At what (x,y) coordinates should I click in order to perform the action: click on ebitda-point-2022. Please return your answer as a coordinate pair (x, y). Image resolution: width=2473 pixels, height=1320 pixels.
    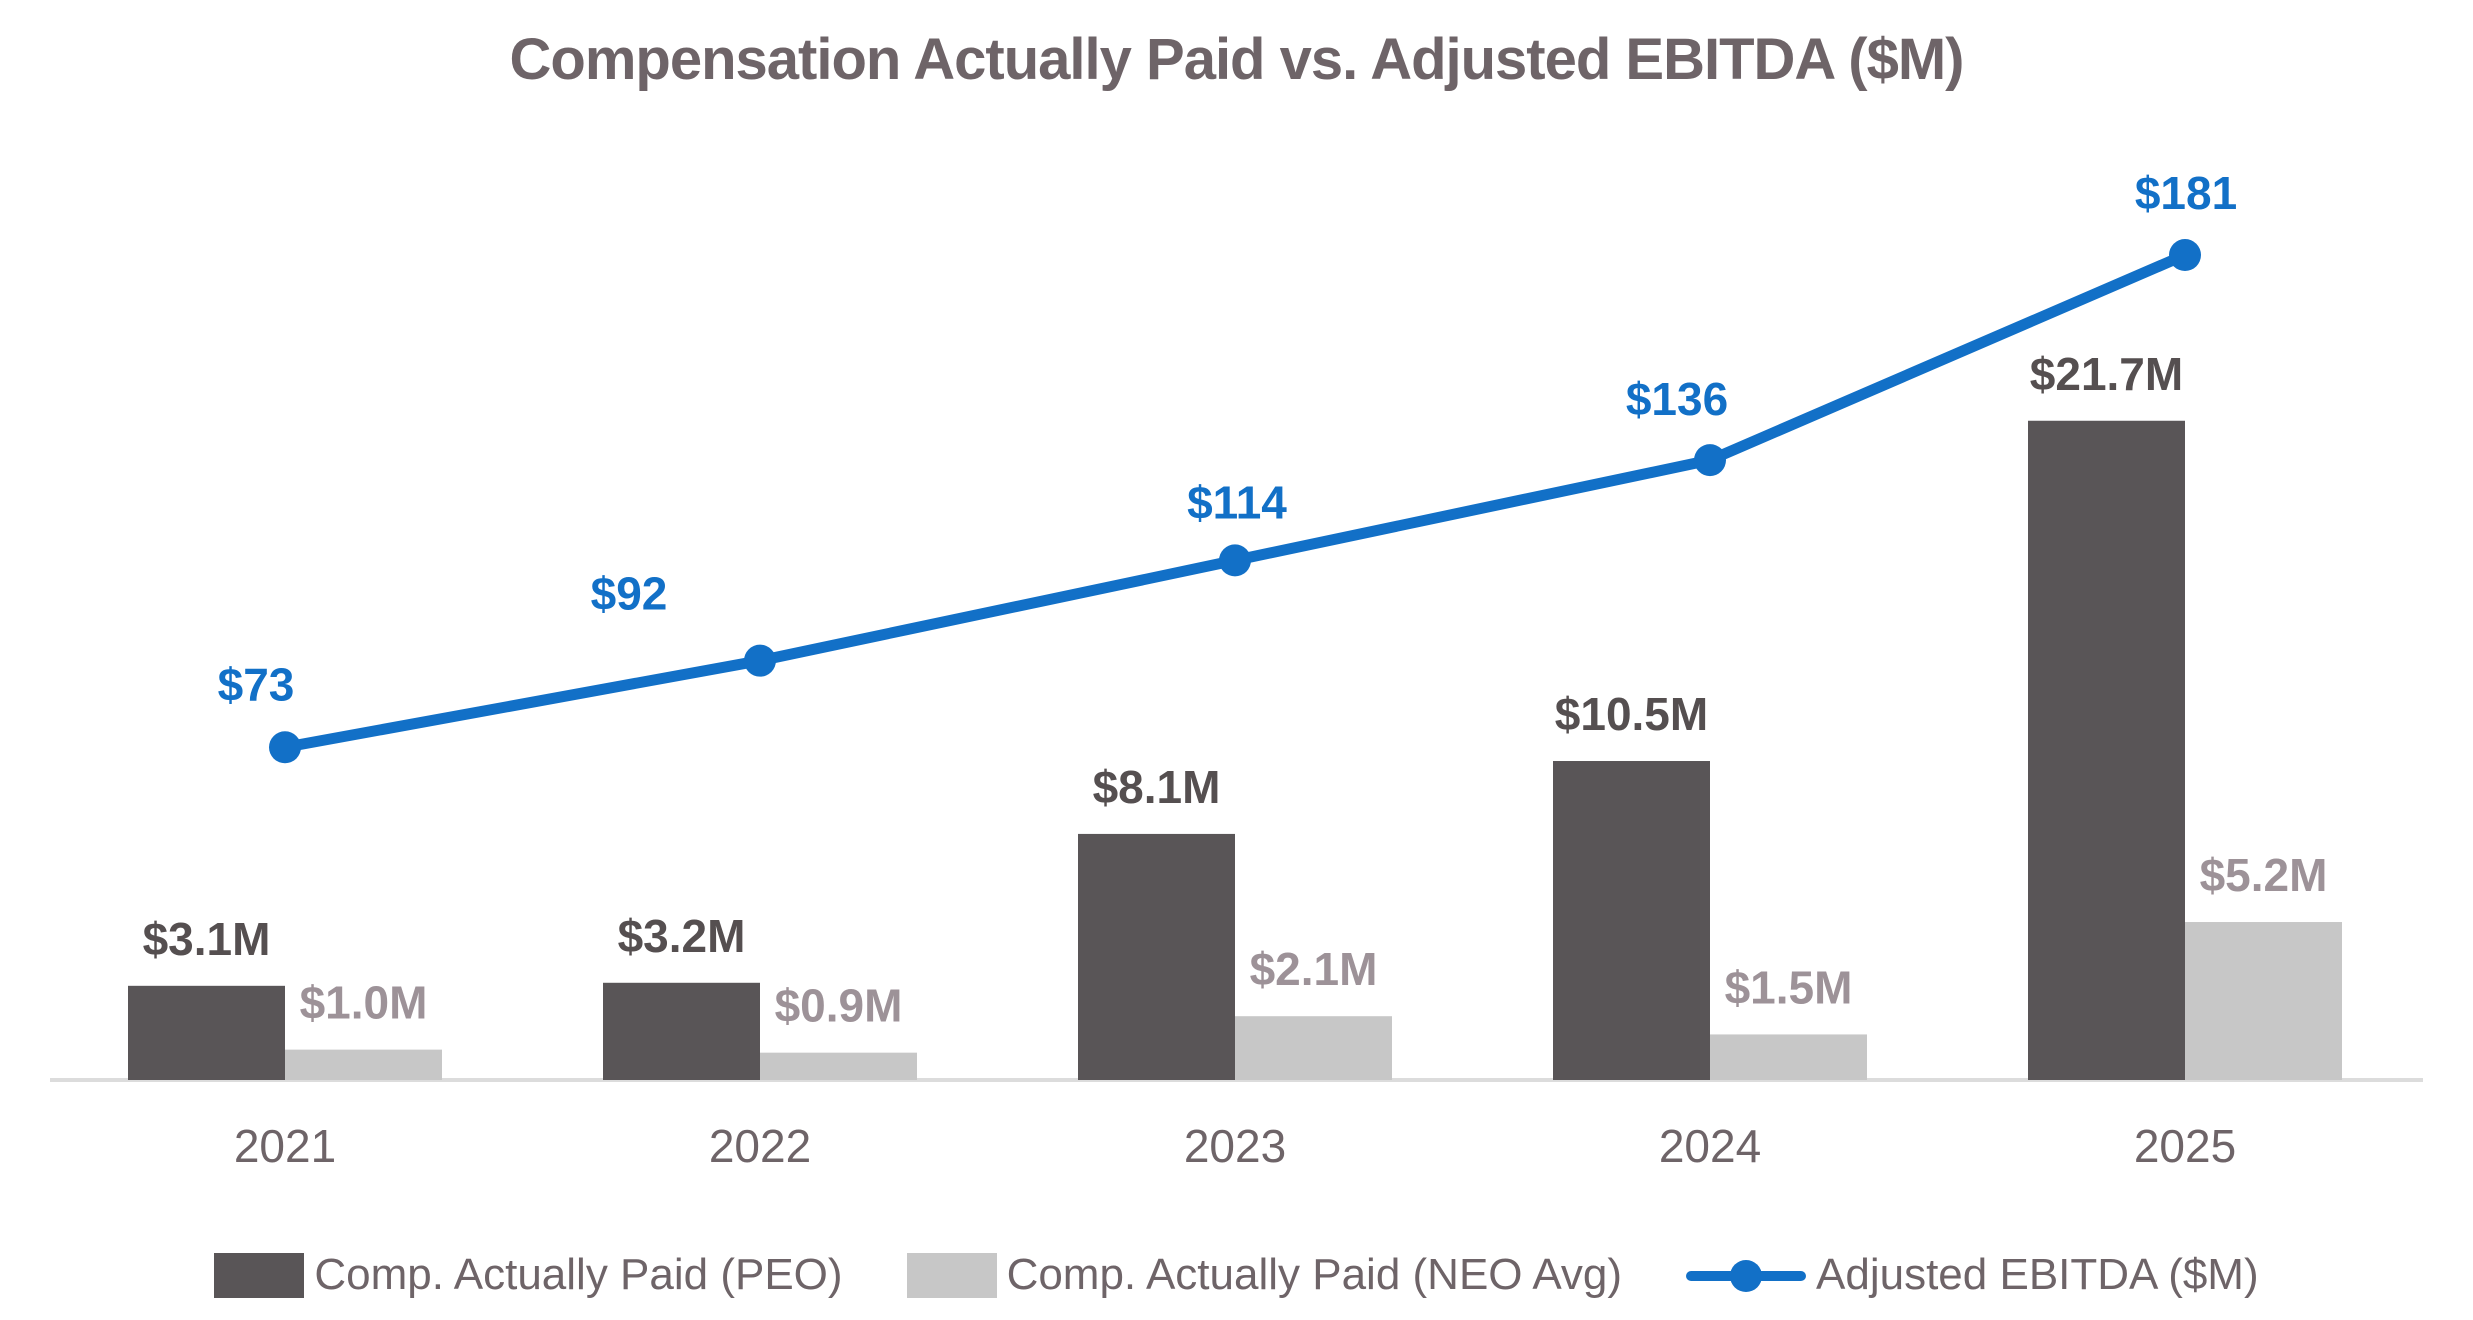
    Looking at the image, I should click on (760, 660).